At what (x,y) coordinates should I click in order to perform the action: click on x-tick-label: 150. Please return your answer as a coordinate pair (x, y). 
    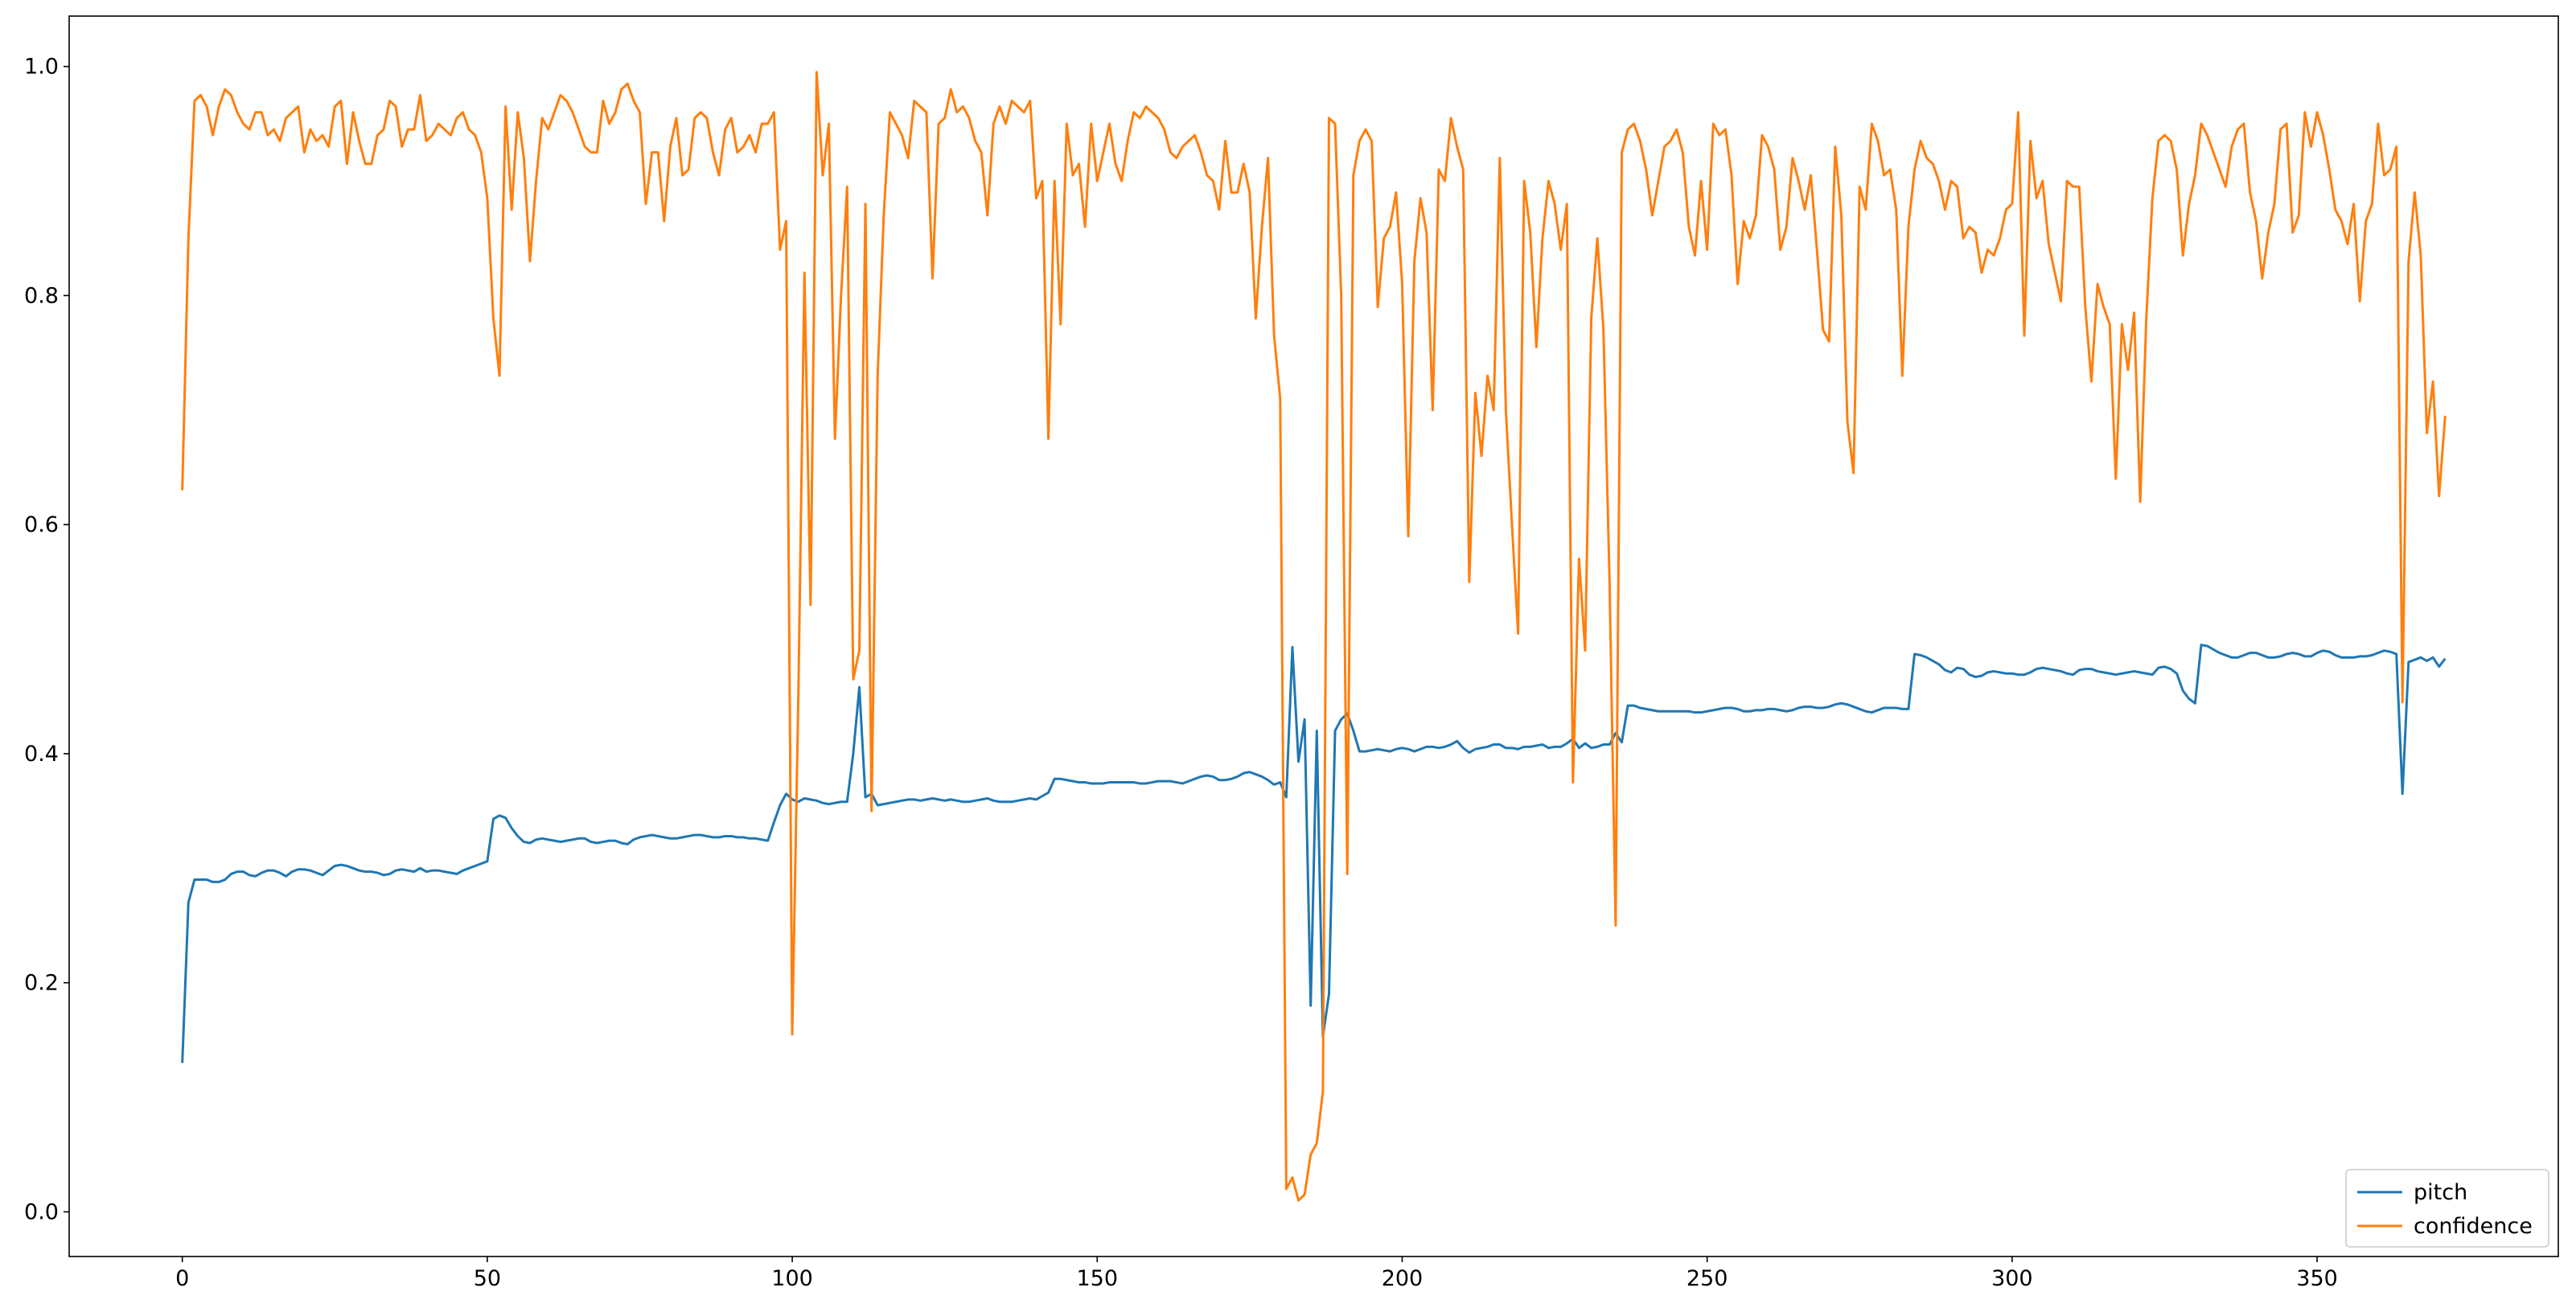
    Looking at the image, I should click on (1097, 1278).